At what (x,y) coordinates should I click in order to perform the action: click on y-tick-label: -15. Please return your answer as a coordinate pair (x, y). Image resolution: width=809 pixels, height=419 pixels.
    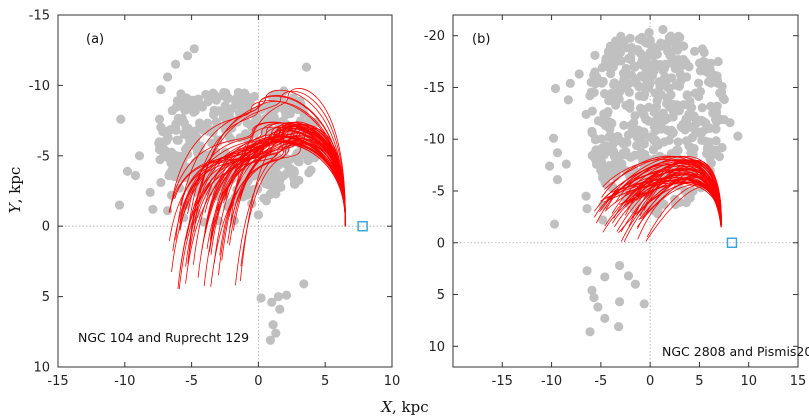
    Looking at the image, I should click on (434, 88).